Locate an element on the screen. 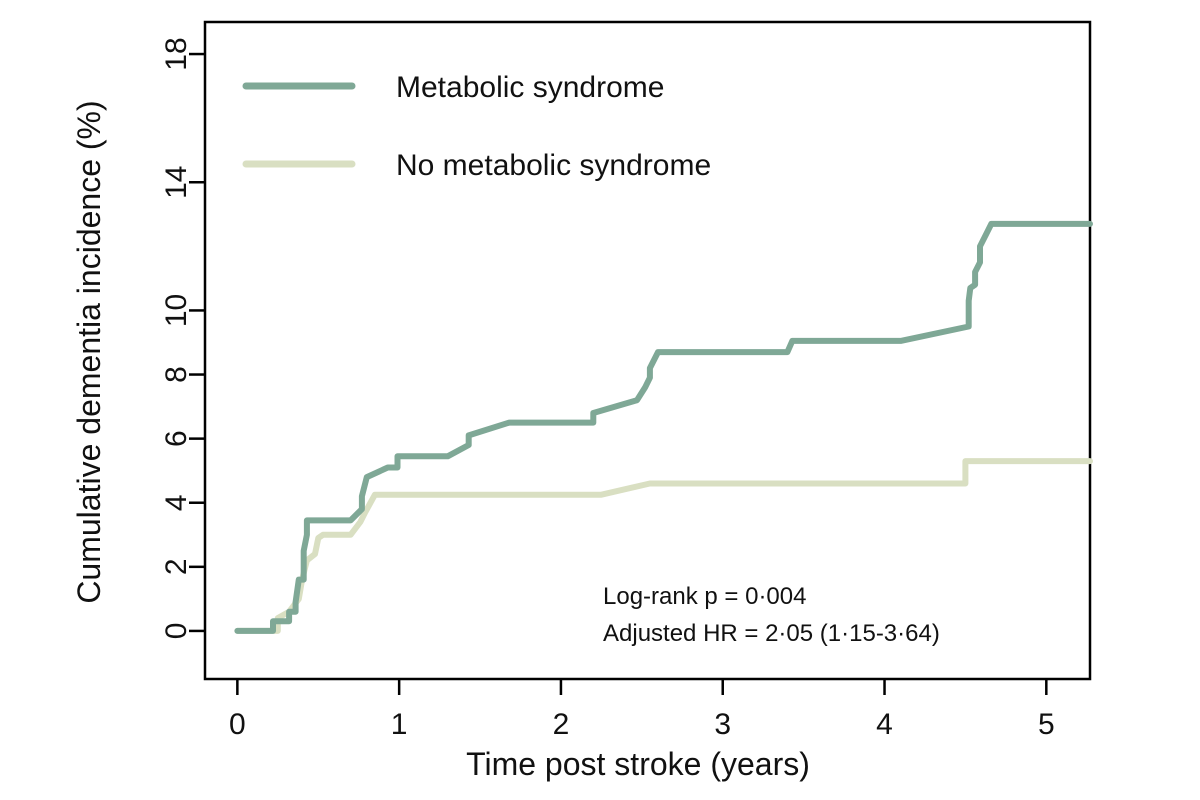 The image size is (1200, 800). y-tick-label: 4 is located at coordinates (176, 502).